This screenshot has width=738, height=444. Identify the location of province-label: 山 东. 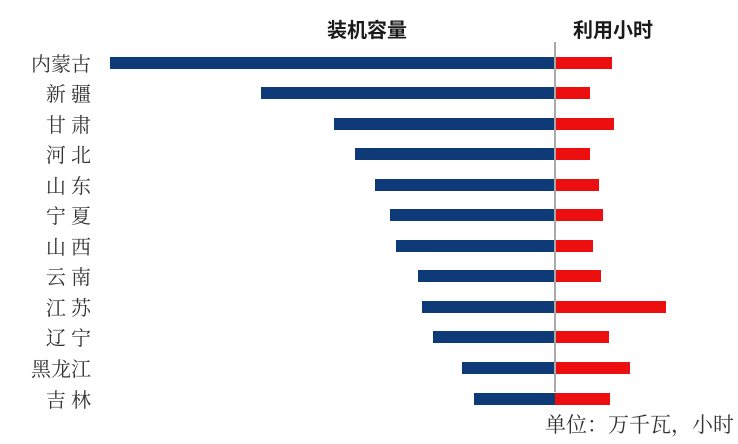
(68, 184).